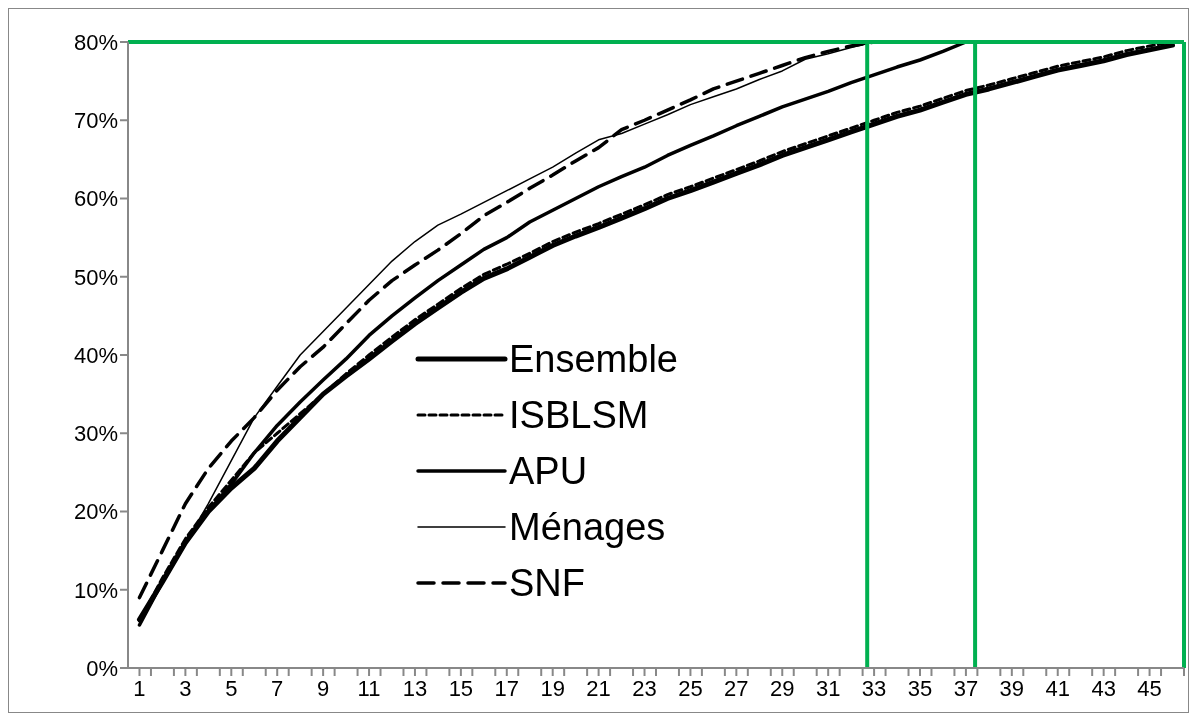 This screenshot has width=1197, height=724. Describe the element at coordinates (95, 434) in the screenshot. I see `y-tick-label: 30%` at that location.